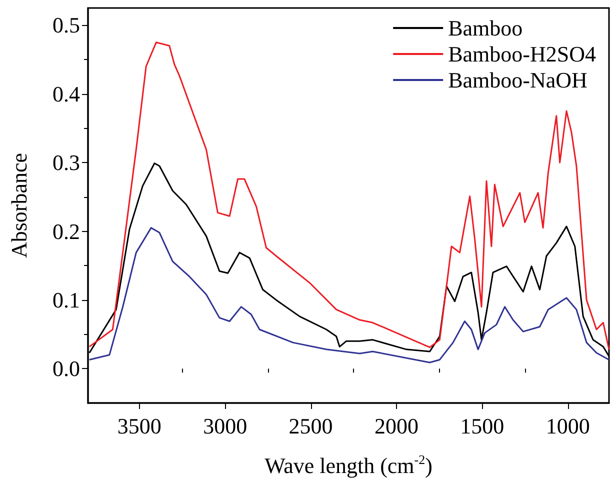  What do you see at coordinates (66, 369) in the screenshot?
I see `y-tick-label: 0.0` at bounding box center [66, 369].